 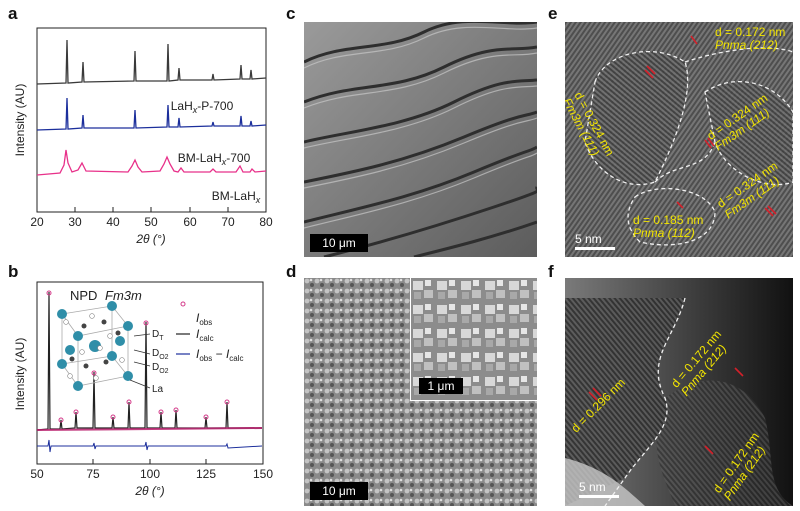 I want to click on panel-label-c: c, so click(x=291, y=13).